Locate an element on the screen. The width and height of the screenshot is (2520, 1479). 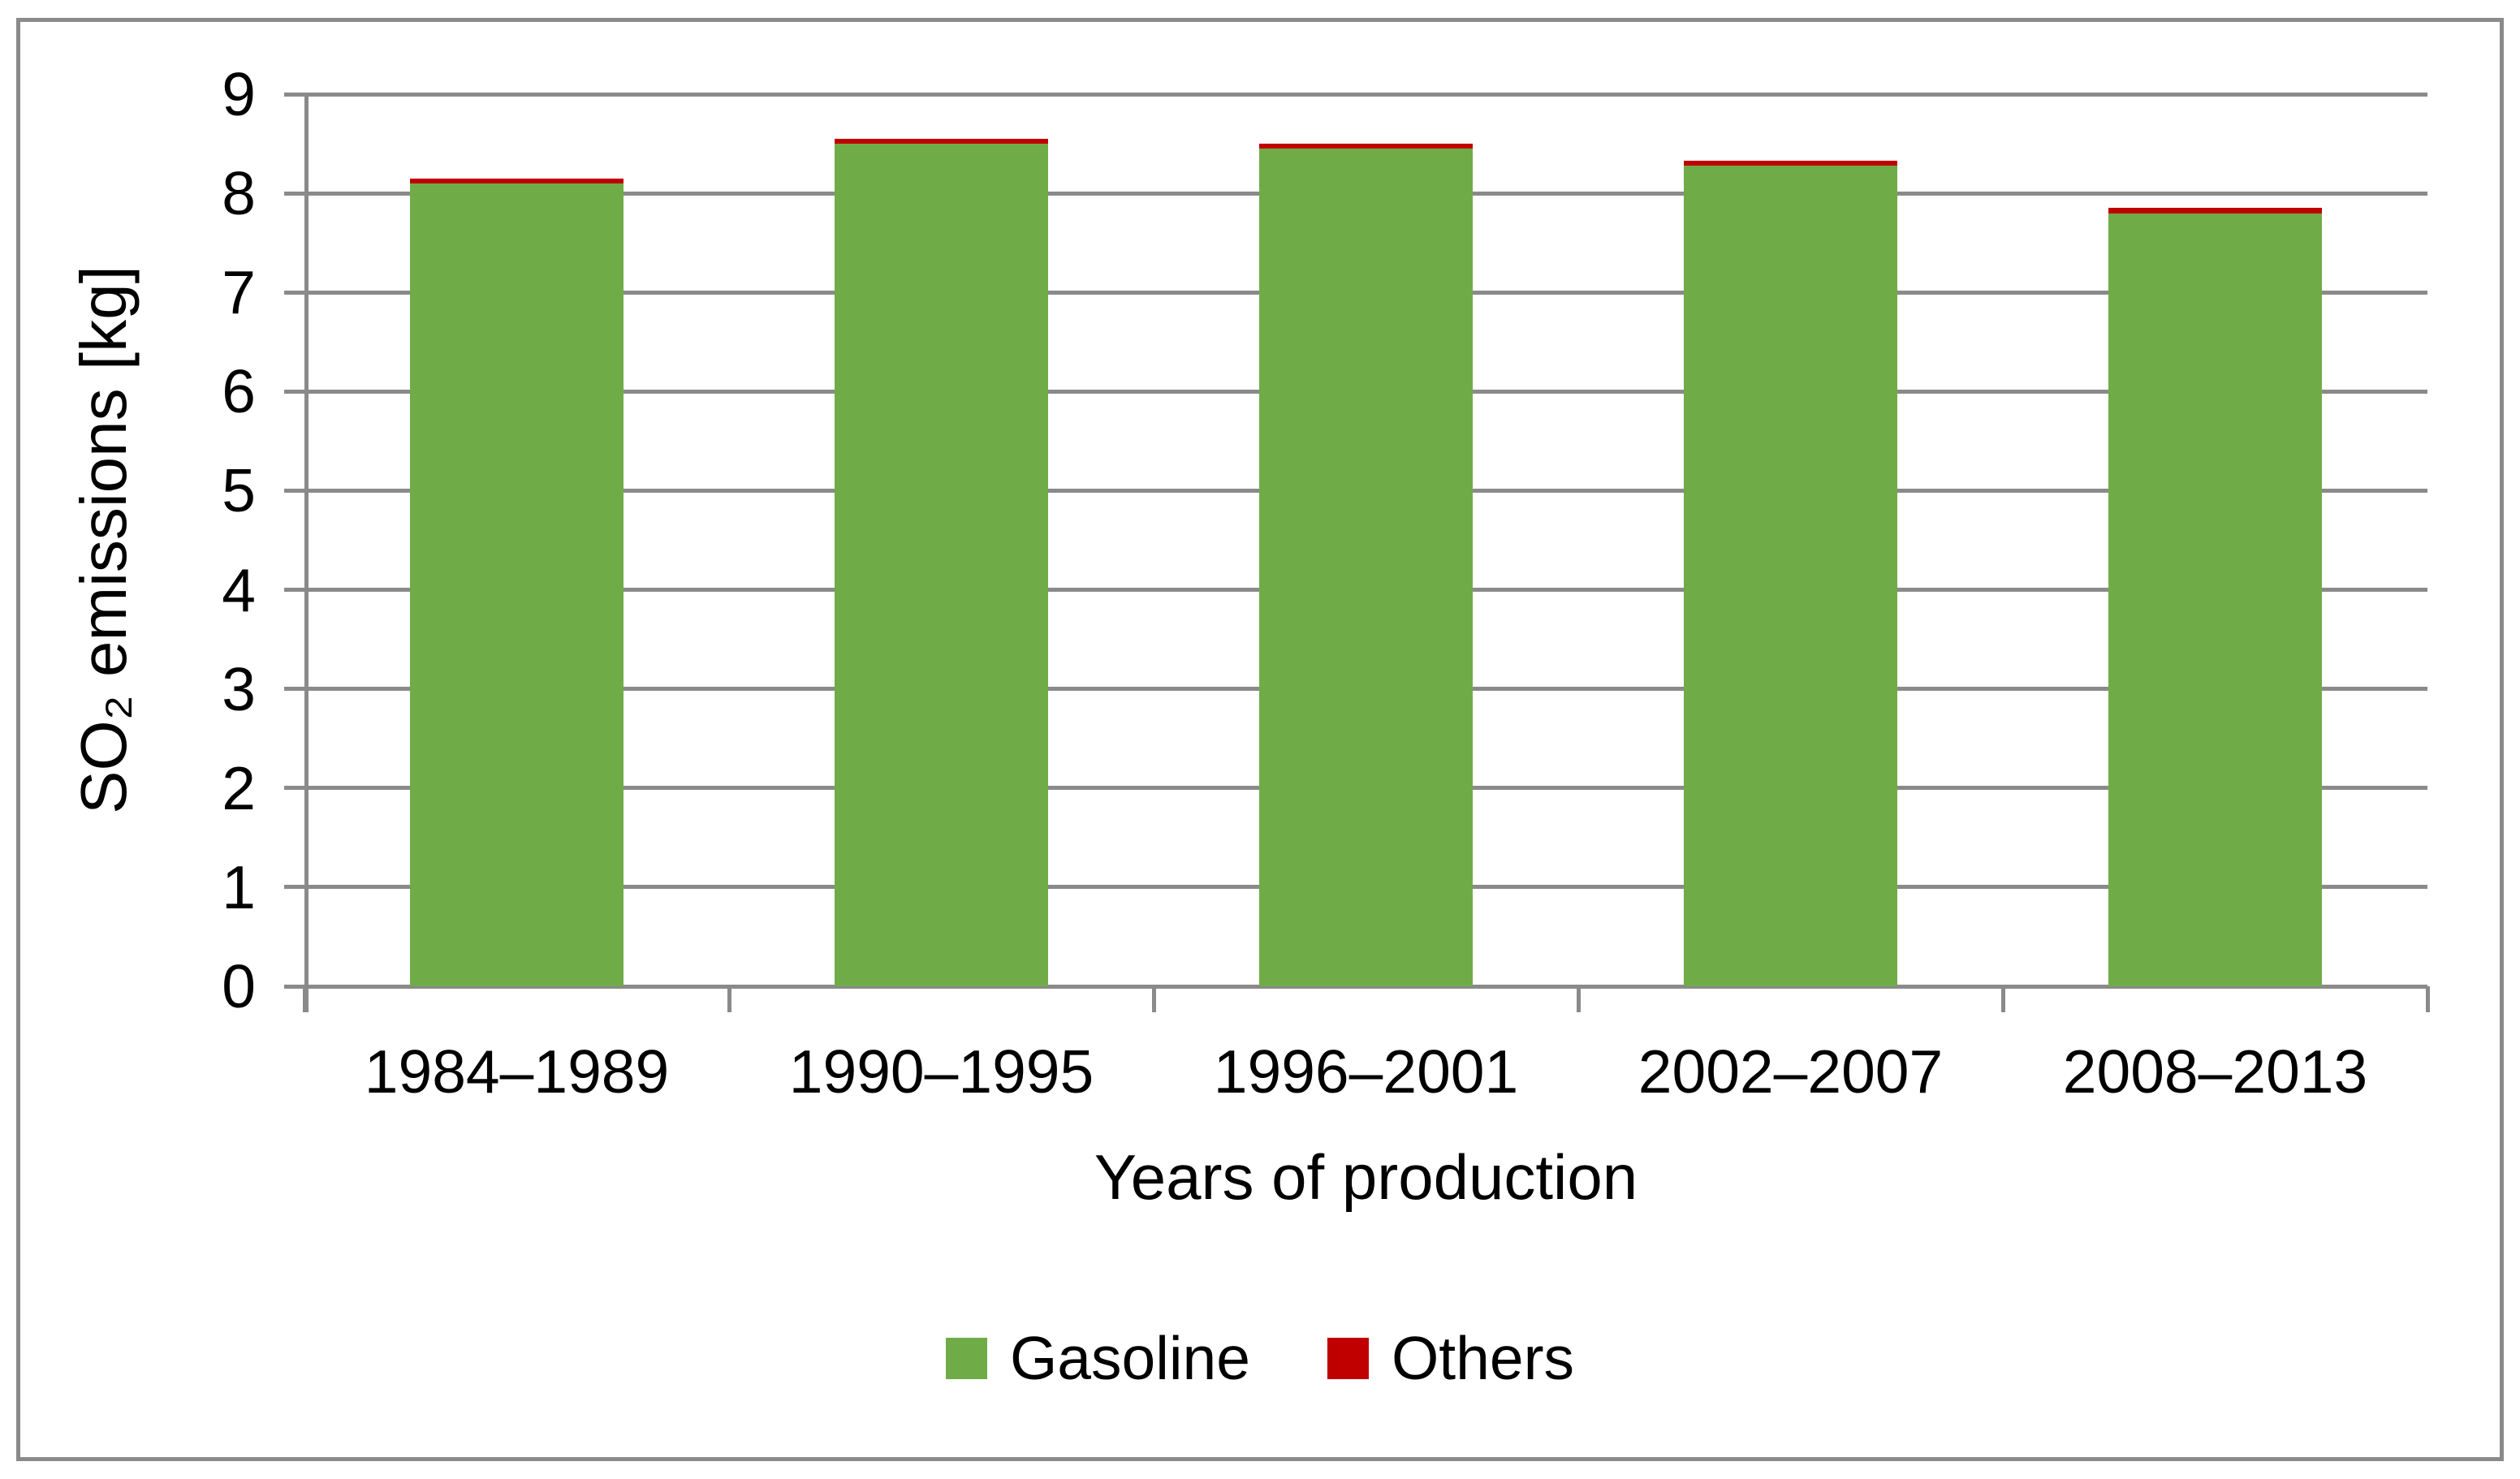
legend-swatch-gasoline is located at coordinates (966, 1358).